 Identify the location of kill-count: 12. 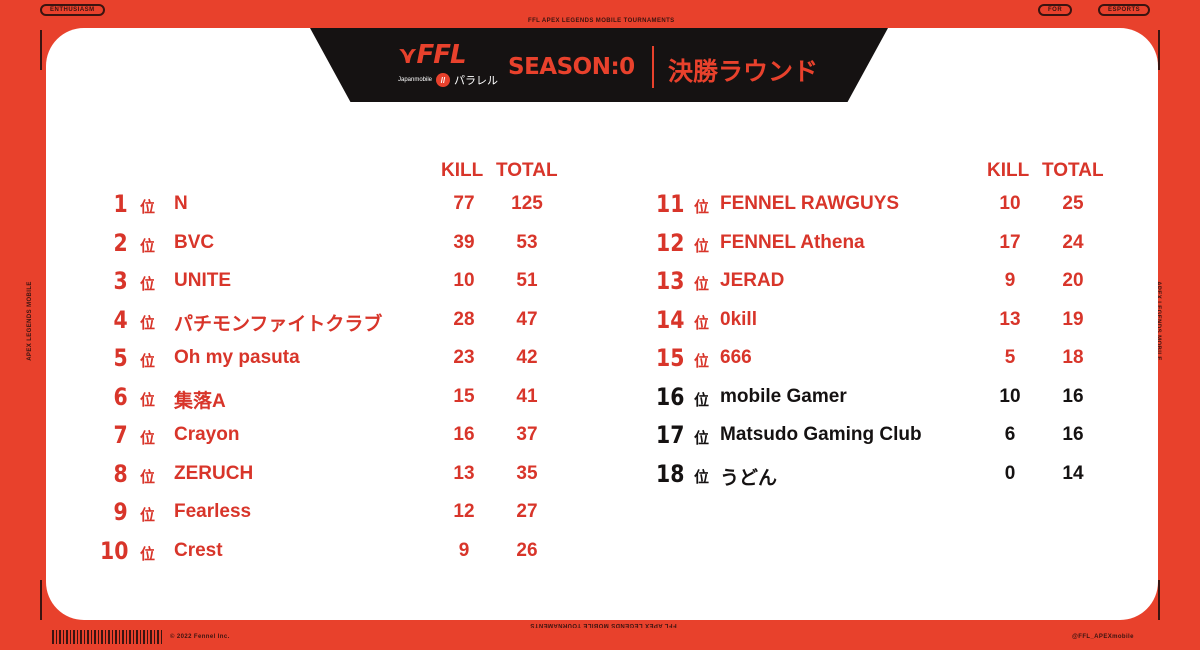
(464, 511).